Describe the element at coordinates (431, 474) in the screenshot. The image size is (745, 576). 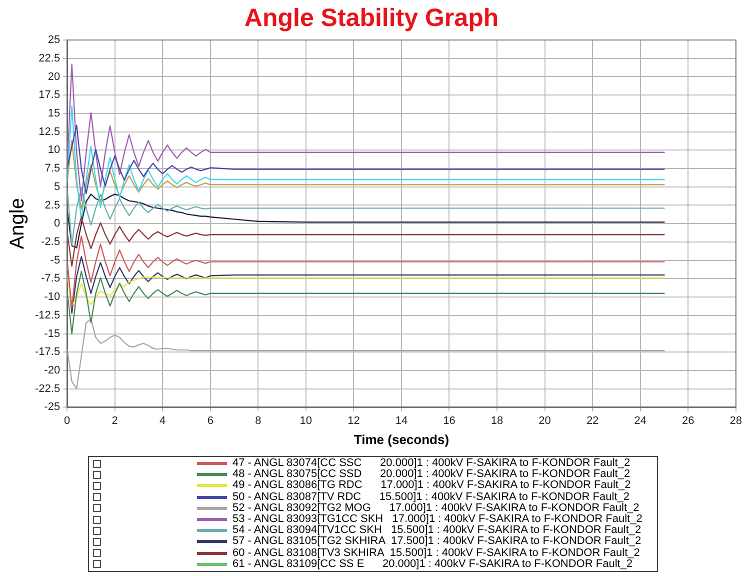
I see `legend-label: 48 - ANGL 83075[CC SSD 20.000]1 : 400kV F-SAKIRA to F-KONDOR Fault_2` at that location.